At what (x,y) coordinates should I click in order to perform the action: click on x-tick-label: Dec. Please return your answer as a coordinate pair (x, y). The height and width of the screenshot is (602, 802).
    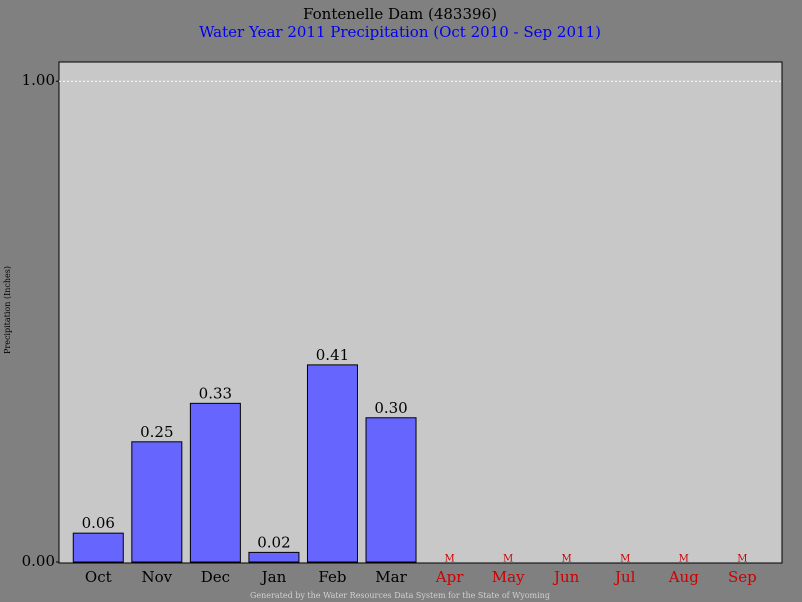
    Looking at the image, I should click on (215, 577).